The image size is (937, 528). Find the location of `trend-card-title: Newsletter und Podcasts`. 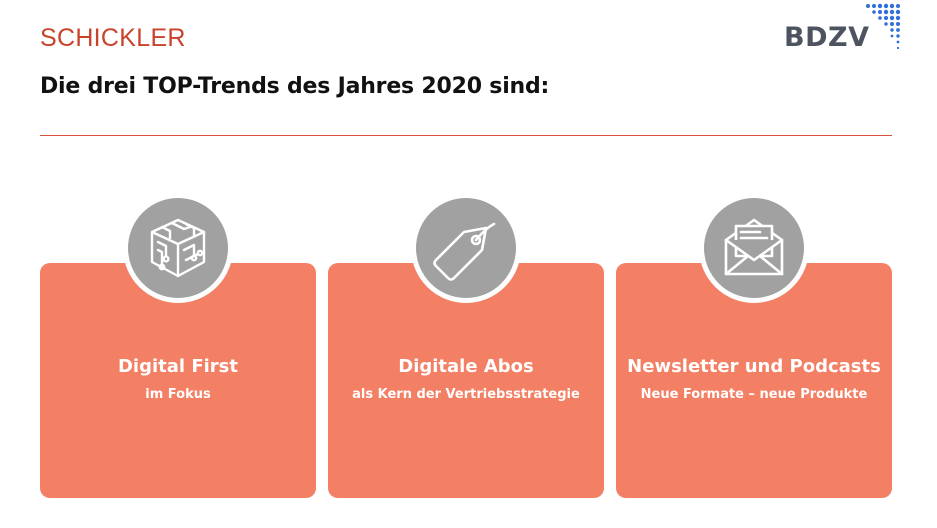

trend-card-title: Newsletter und Podcasts is located at coordinates (754, 366).